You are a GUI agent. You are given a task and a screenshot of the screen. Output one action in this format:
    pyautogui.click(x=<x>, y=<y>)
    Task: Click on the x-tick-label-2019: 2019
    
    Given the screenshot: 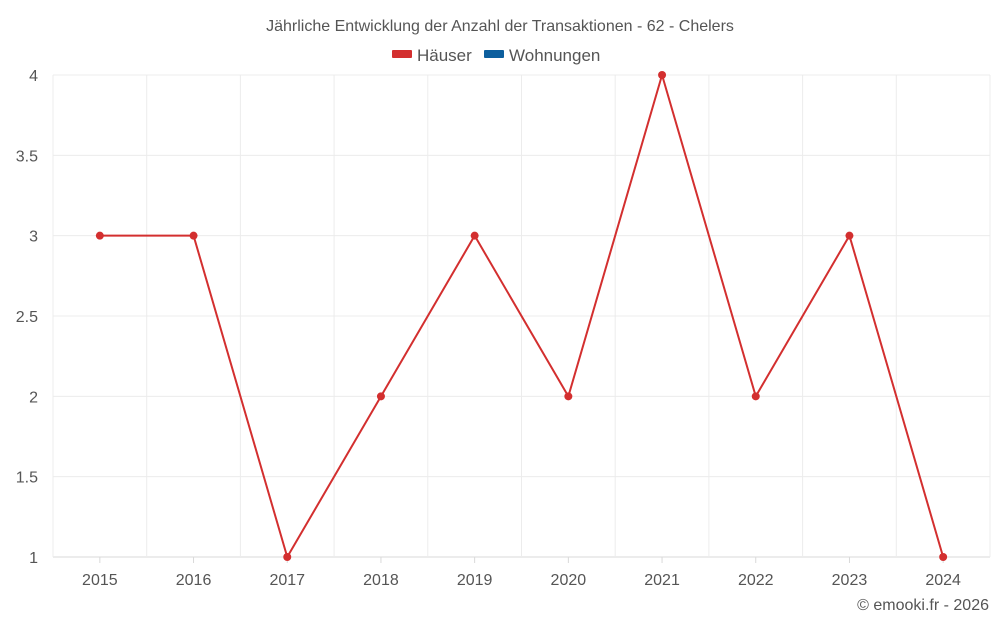 What is the action you would take?
    pyautogui.click(x=475, y=580)
    